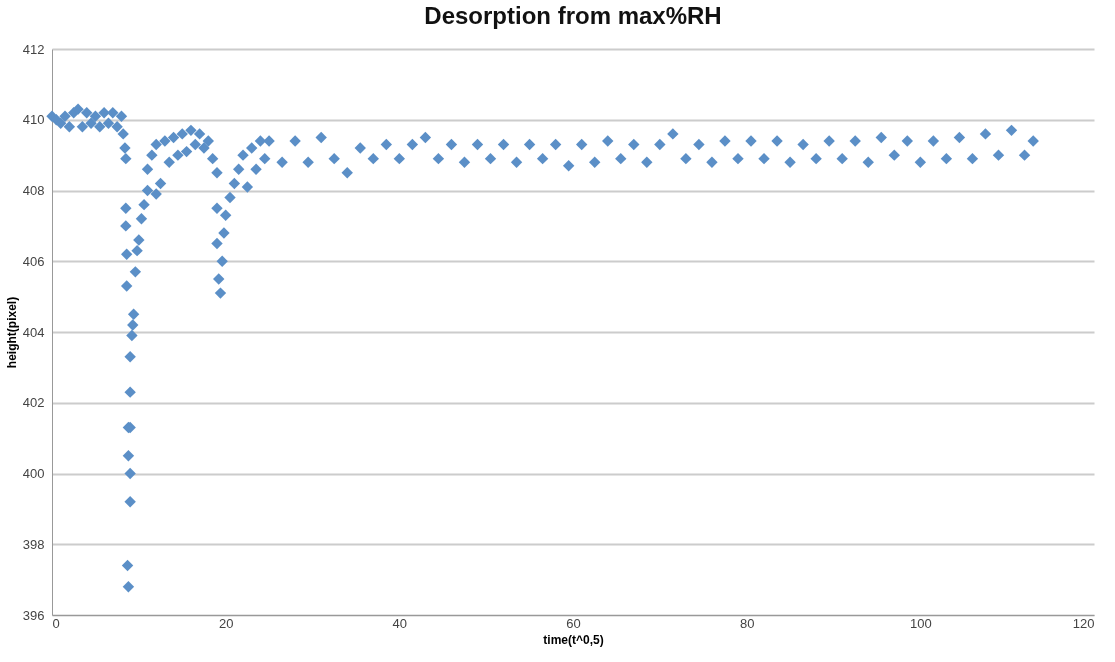 The height and width of the screenshot is (662, 1115). Describe the element at coordinates (33, 332) in the screenshot. I see `y-tick-label: 404` at that location.